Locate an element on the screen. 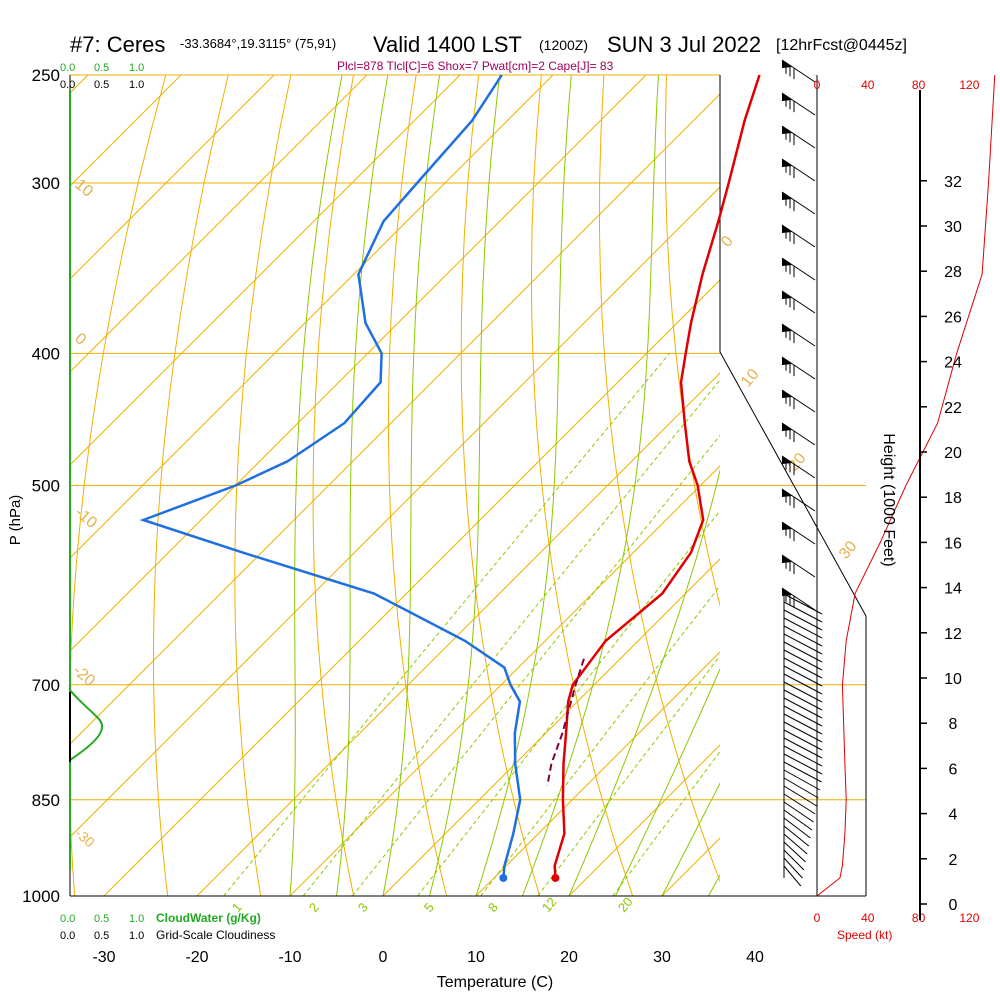  height-tick-0: 0 is located at coordinates (953, 905).